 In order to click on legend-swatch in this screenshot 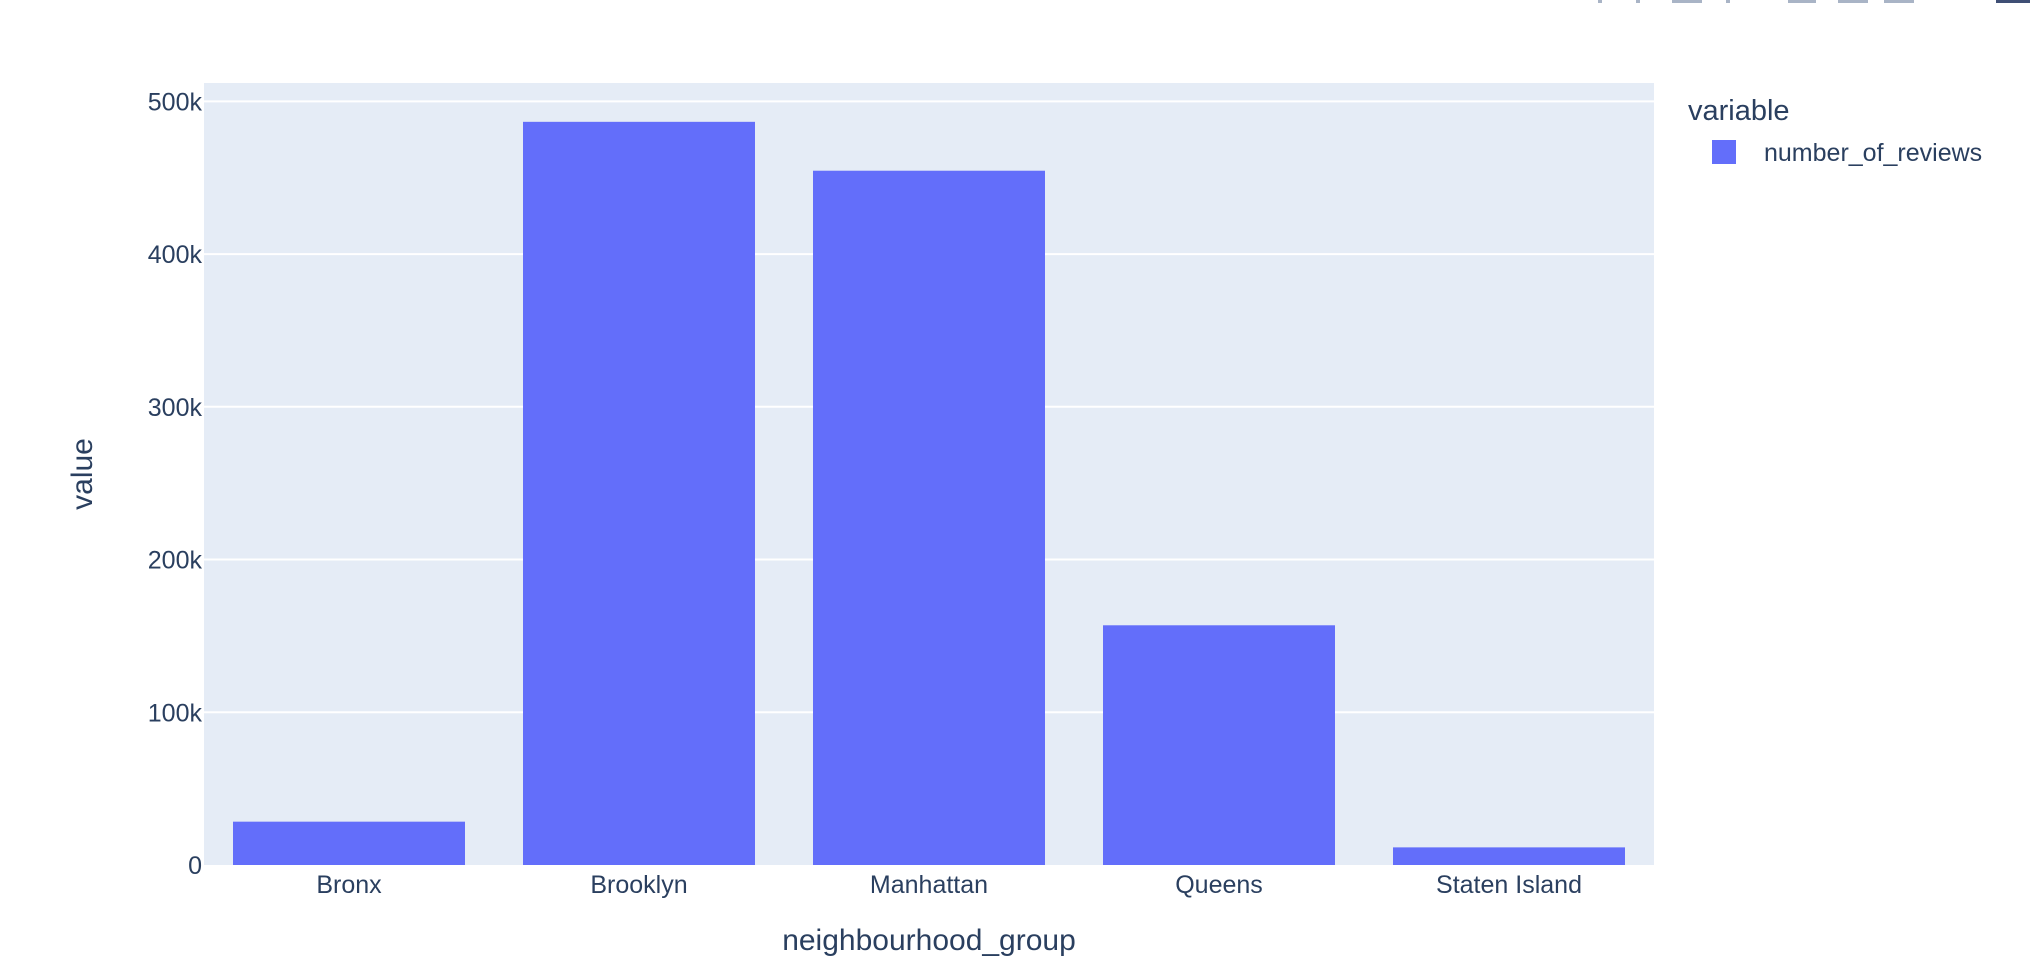, I will do `click(1724, 152)`.